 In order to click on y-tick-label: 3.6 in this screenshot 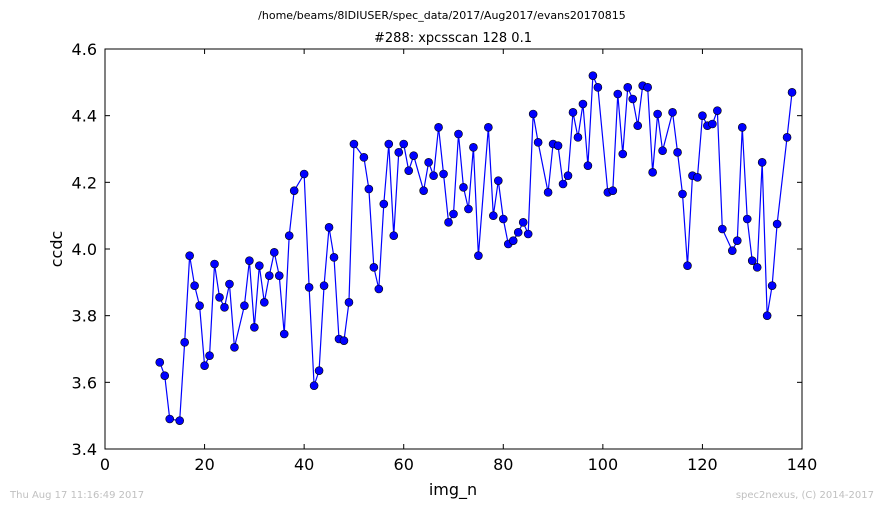, I will do `click(84, 382)`.